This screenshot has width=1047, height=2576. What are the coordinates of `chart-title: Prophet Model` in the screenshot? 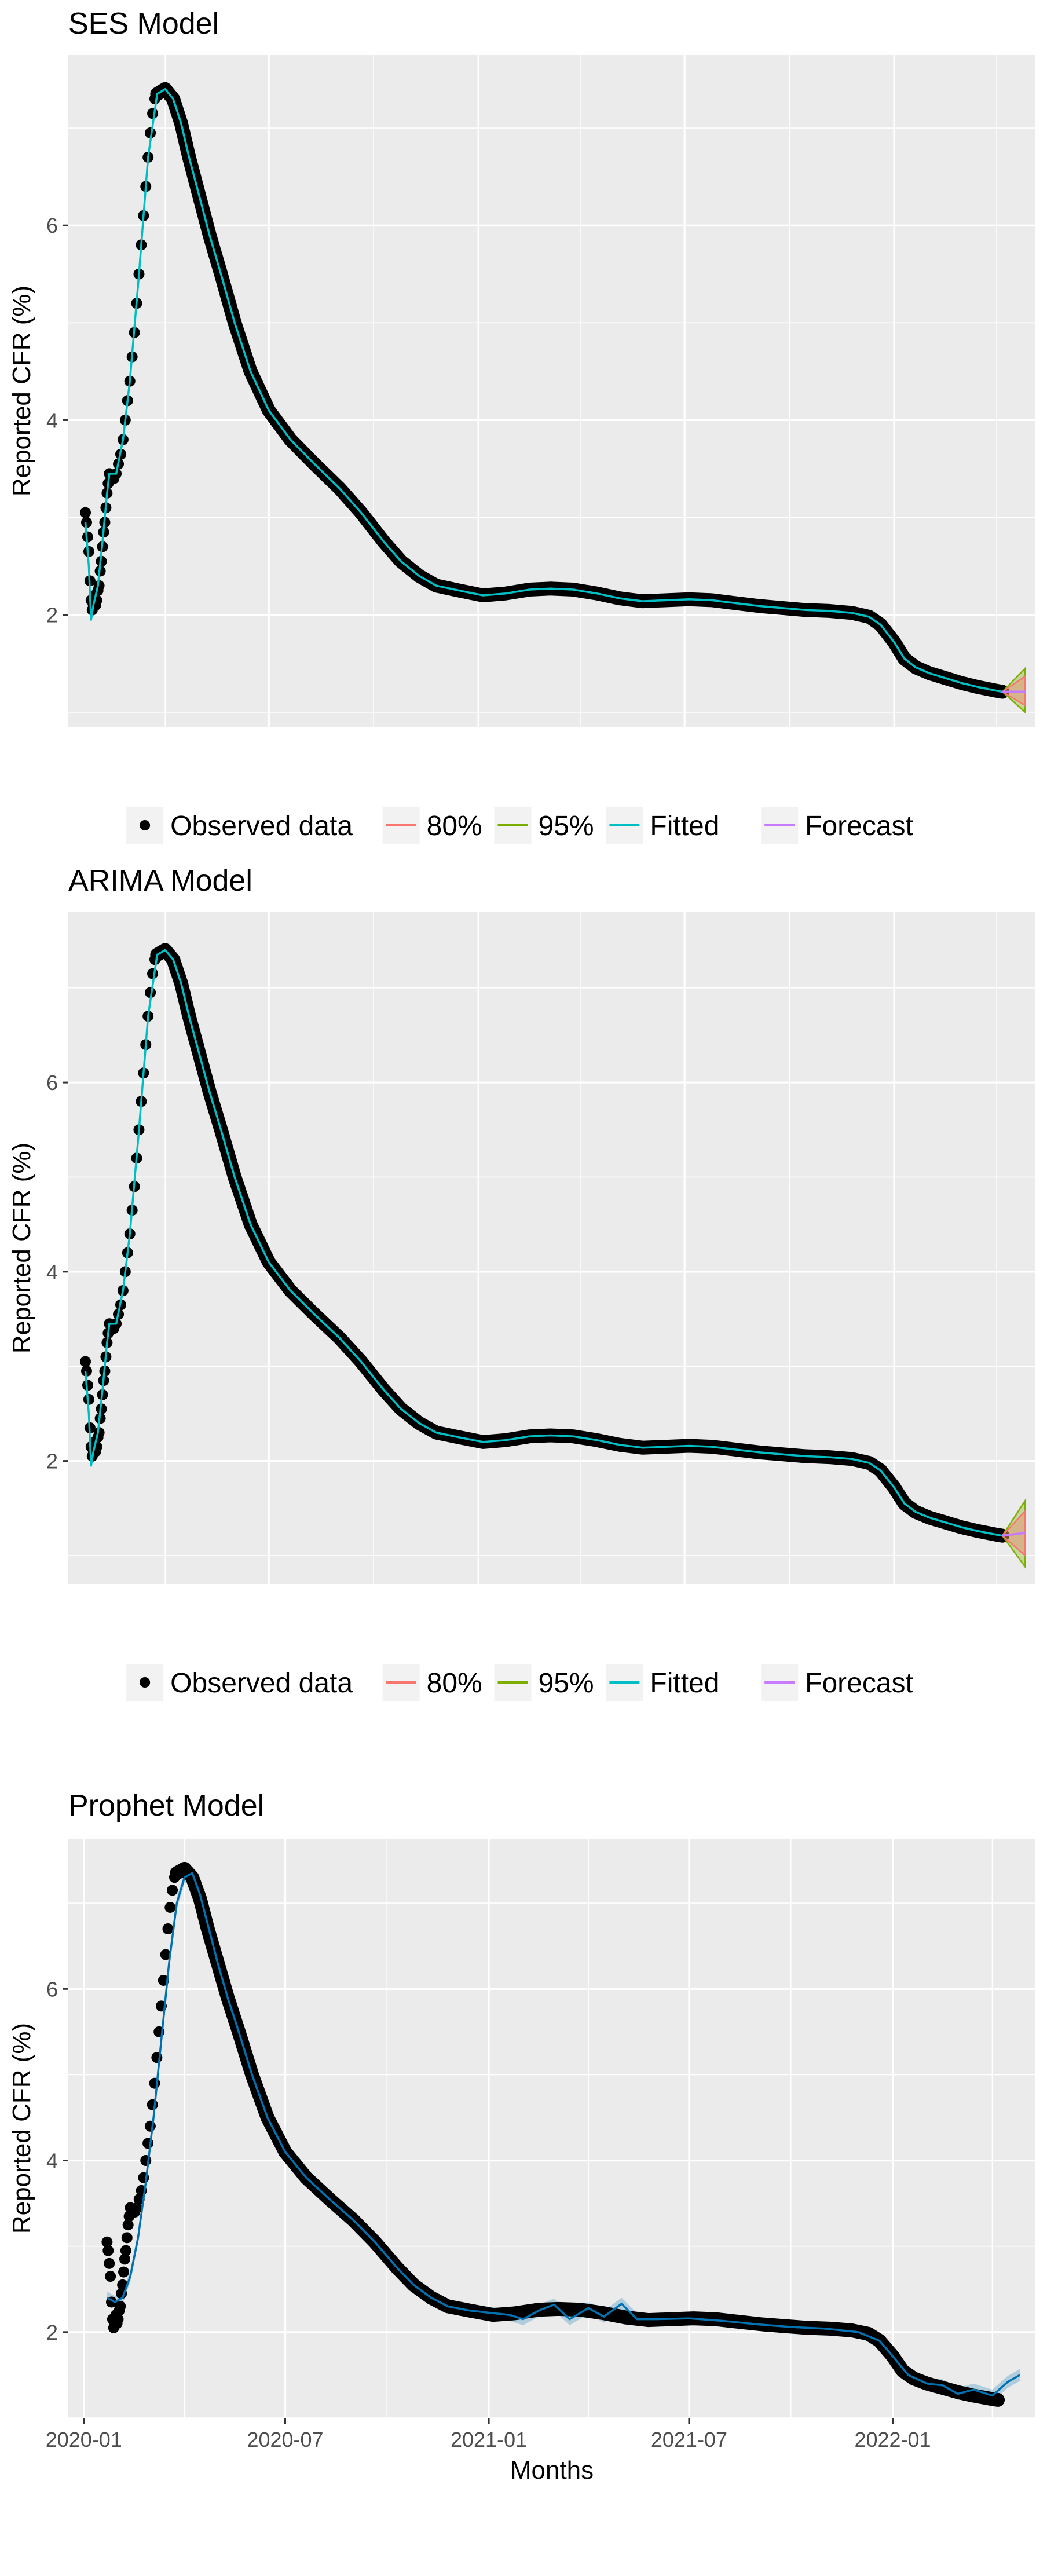 It's located at (166, 1806).